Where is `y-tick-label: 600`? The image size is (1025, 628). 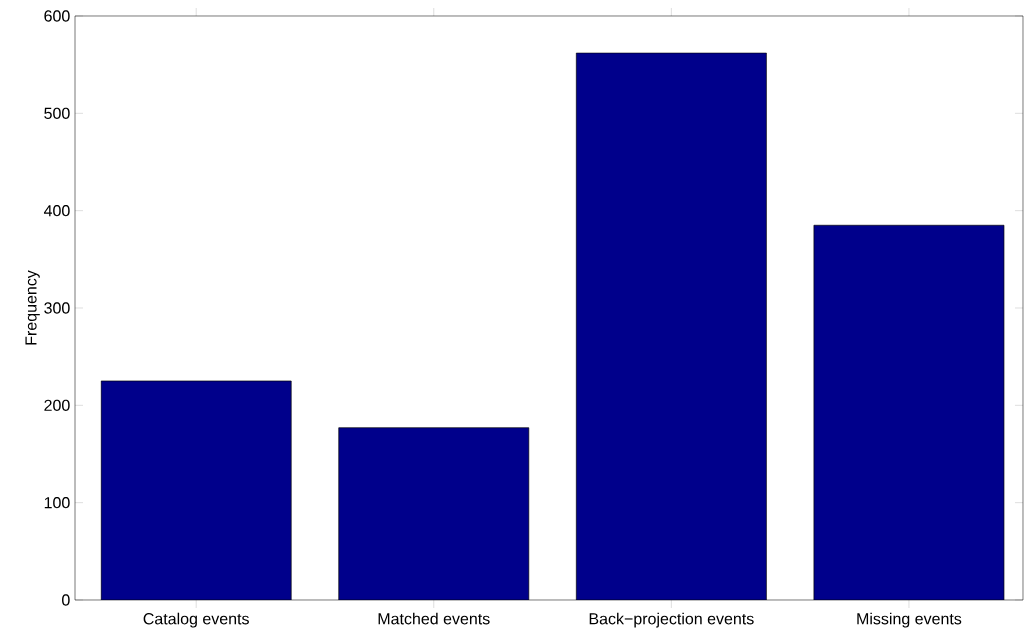 y-tick-label: 600 is located at coordinates (57, 16).